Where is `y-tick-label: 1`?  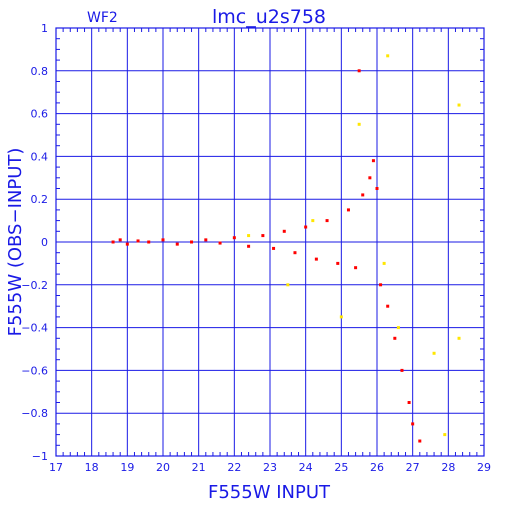 y-tick-label: 1 is located at coordinates (44, 28).